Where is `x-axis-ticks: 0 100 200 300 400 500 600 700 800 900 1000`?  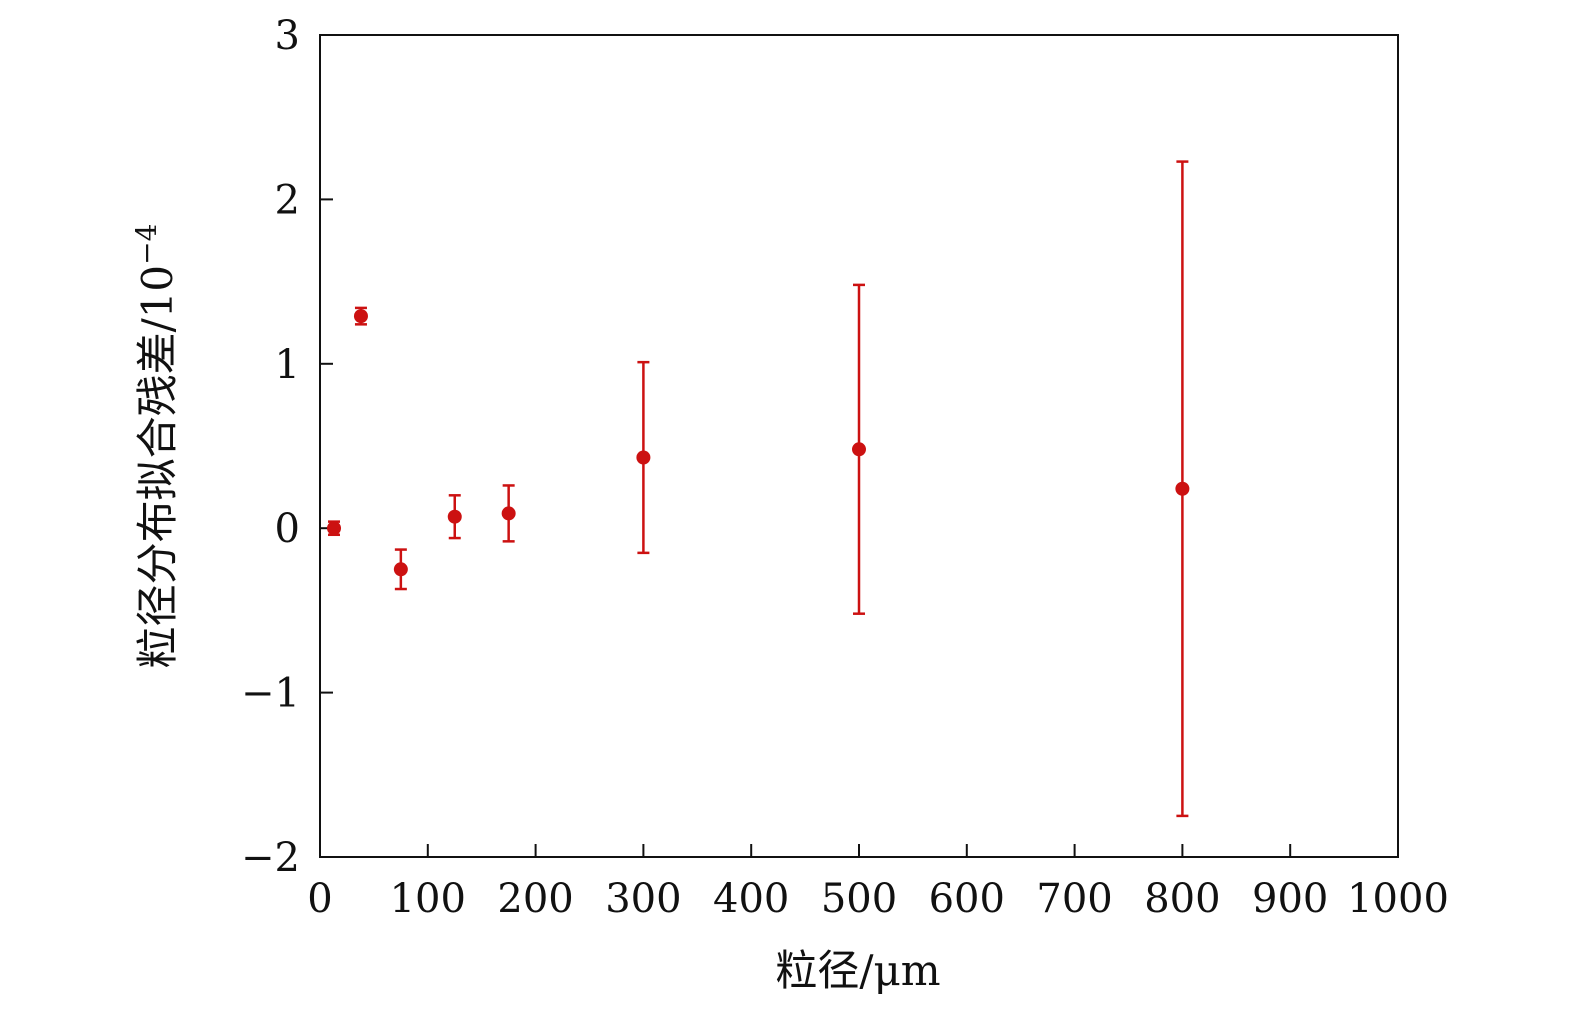 x-axis-ticks: 0 100 200 300 400 500 600 700 800 900 1000 is located at coordinates (878, 883).